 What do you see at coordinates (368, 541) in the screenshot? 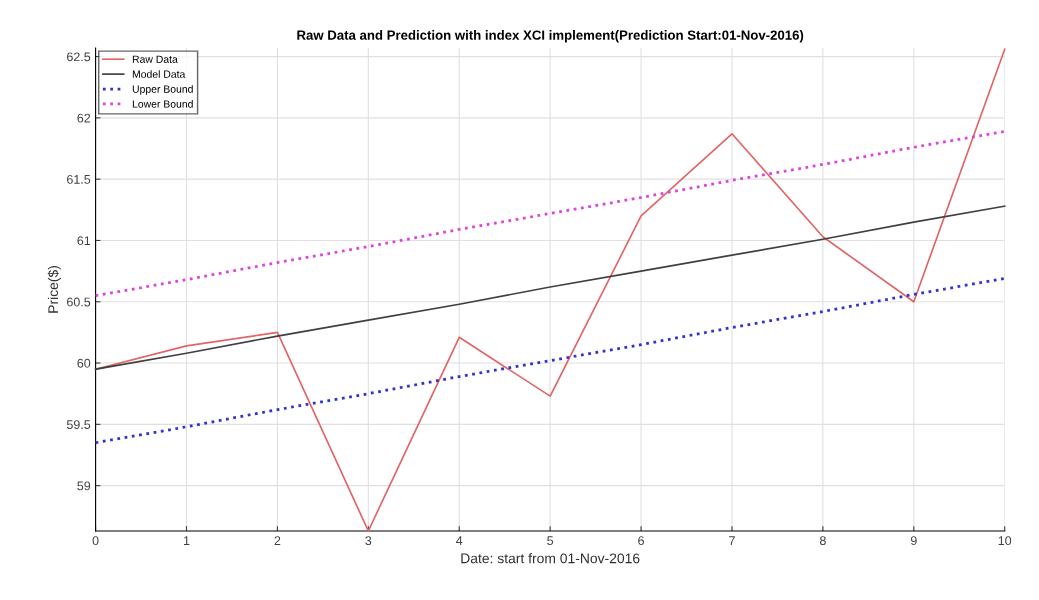
I see `x-tick-label: 3` at bounding box center [368, 541].